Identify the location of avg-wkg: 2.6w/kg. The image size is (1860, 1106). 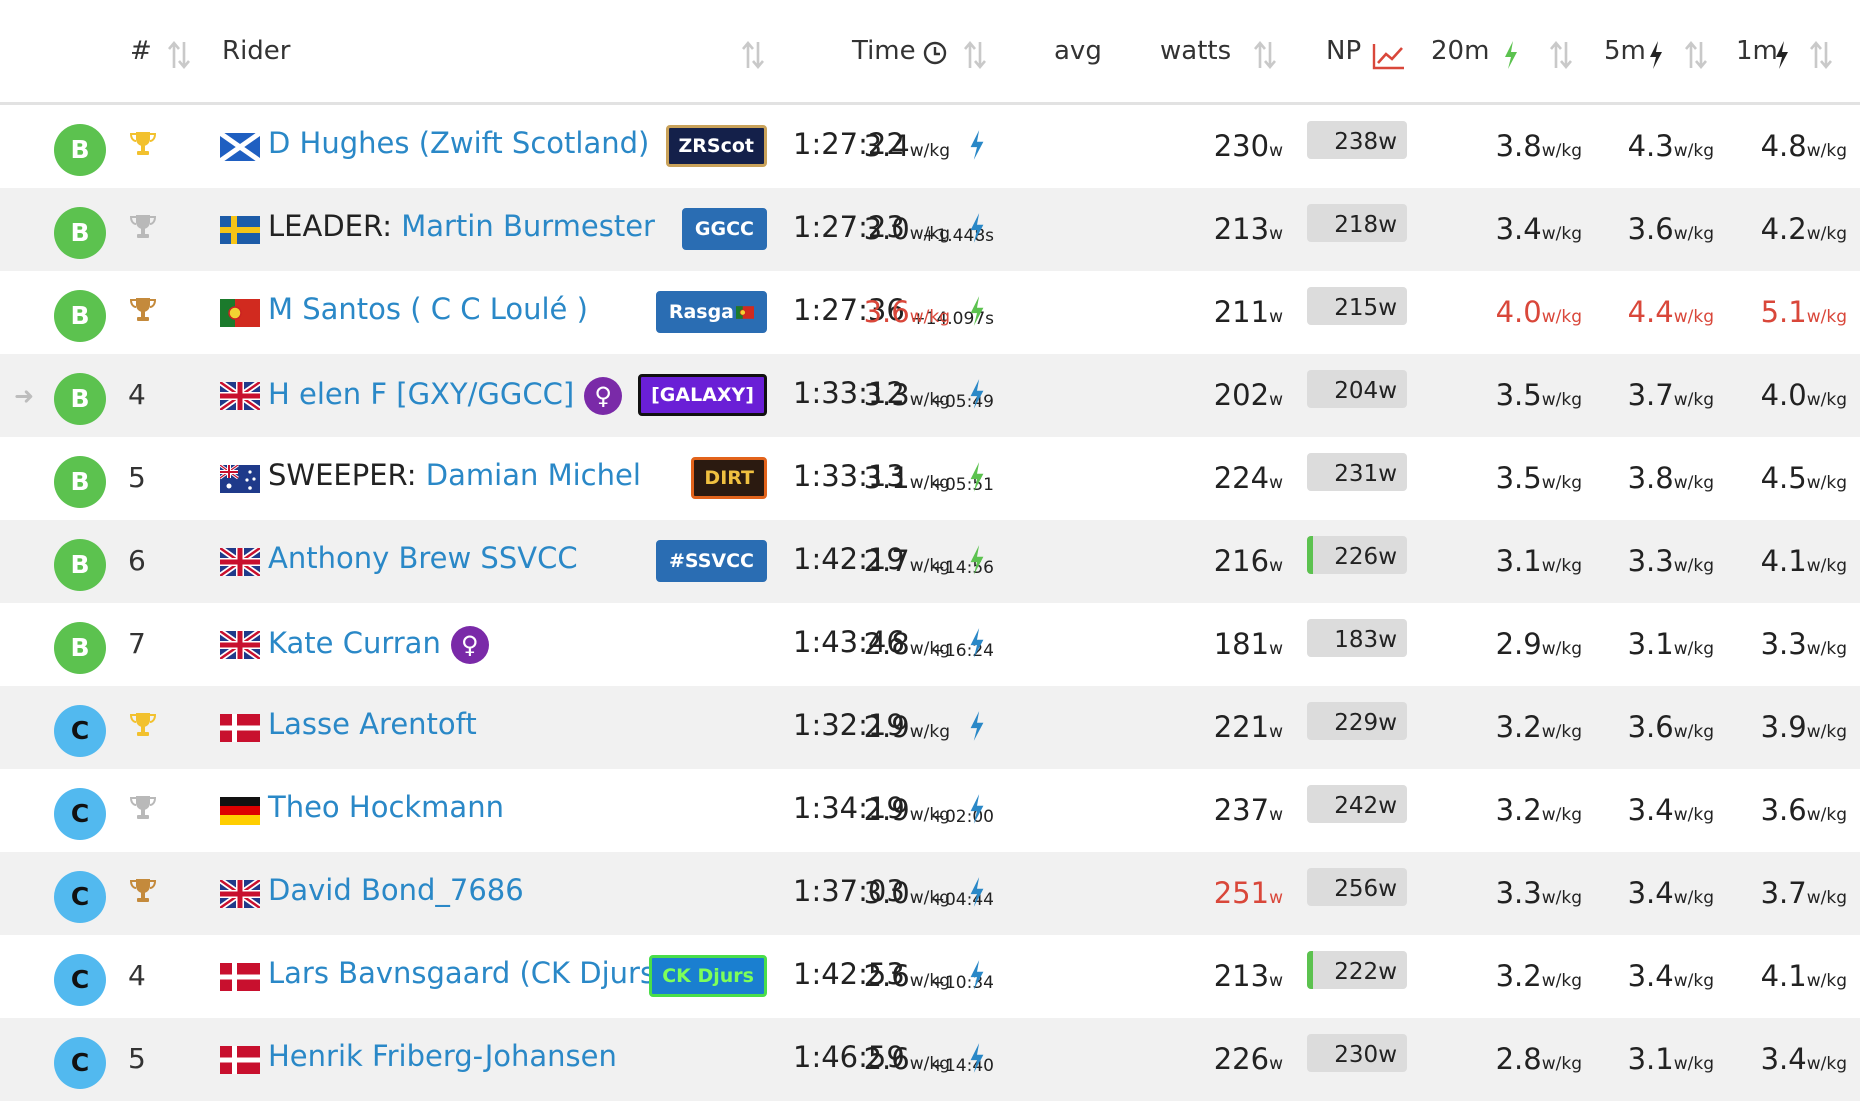
(907, 1059).